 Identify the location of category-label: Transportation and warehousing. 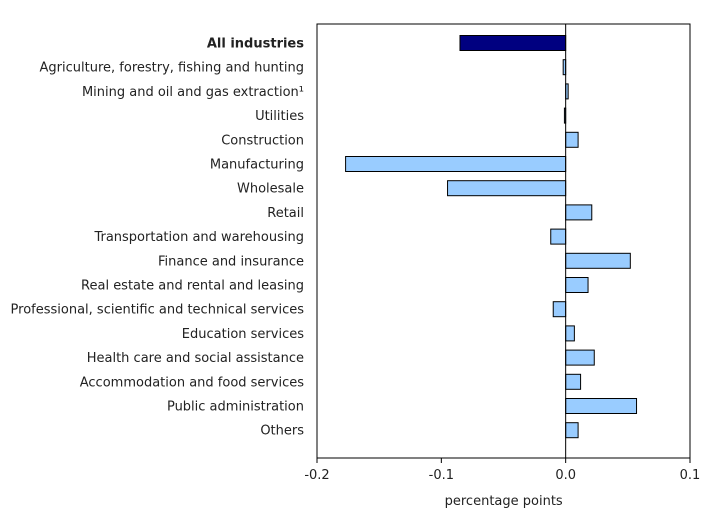
(198, 237).